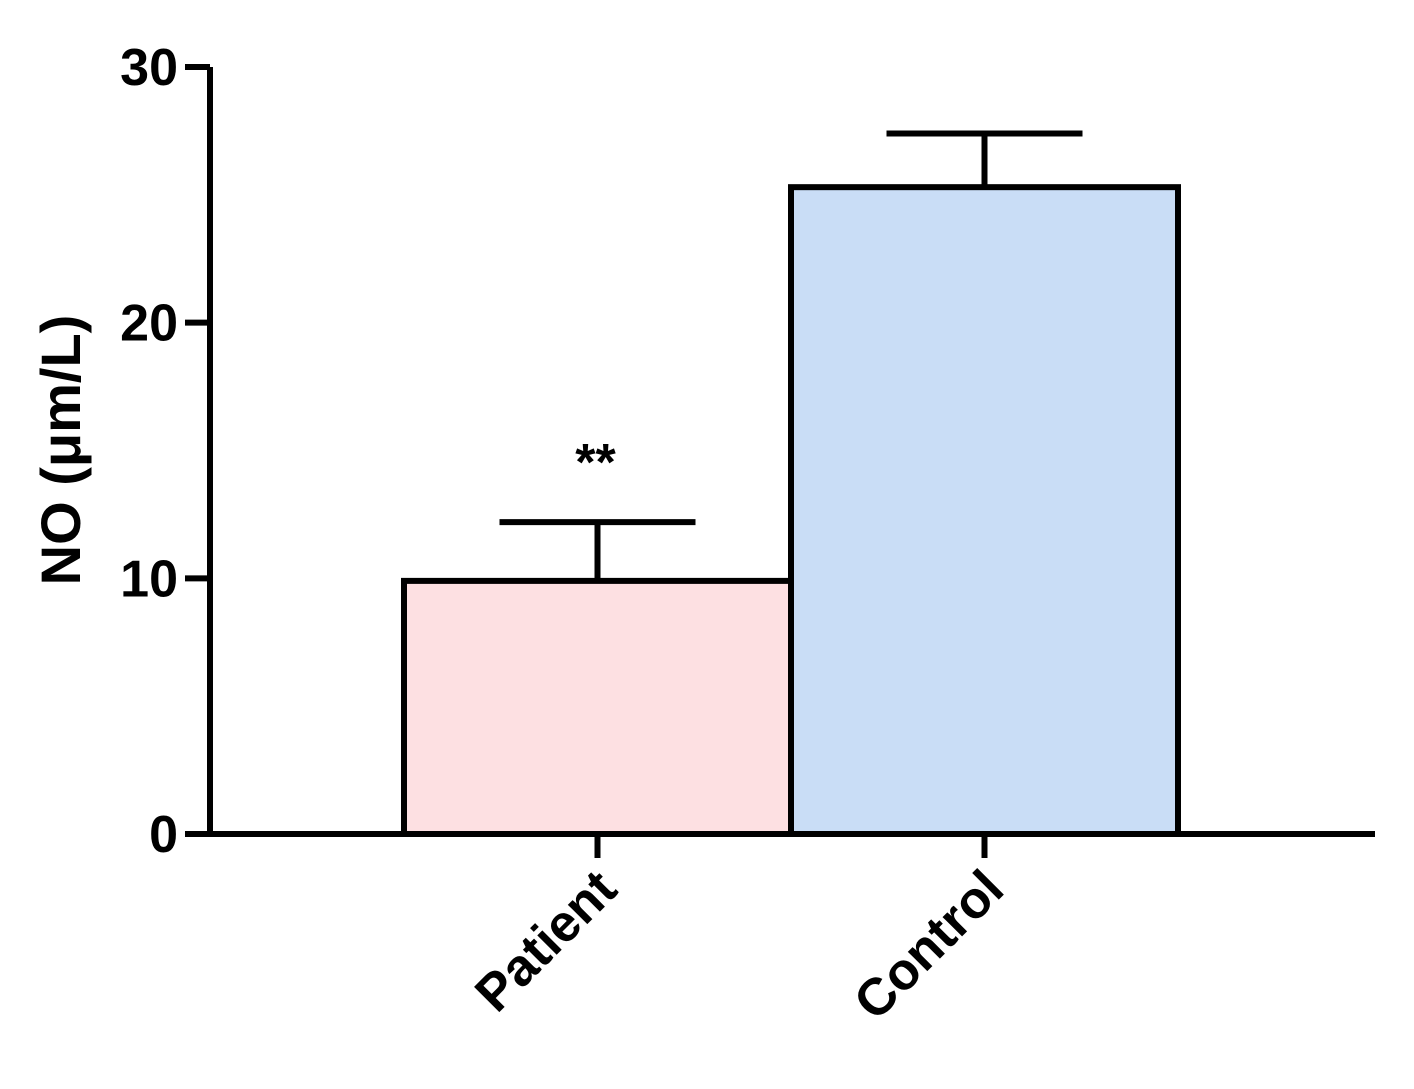 The width and height of the screenshot is (1414, 1089). Describe the element at coordinates (149, 68) in the screenshot. I see `y-tick-label-30: 30` at that location.